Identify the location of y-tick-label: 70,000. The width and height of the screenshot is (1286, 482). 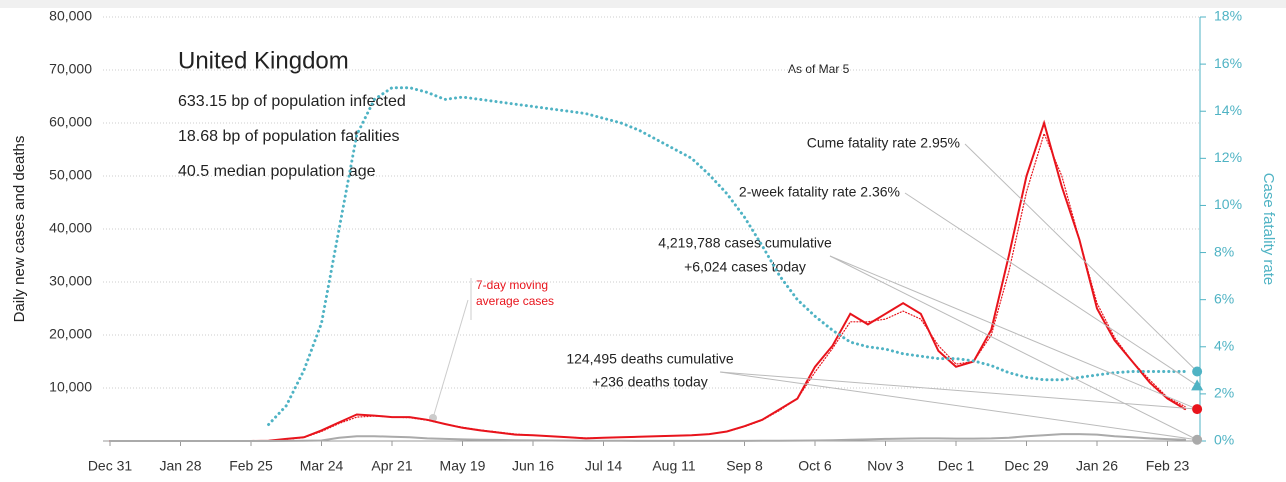
(70, 69).